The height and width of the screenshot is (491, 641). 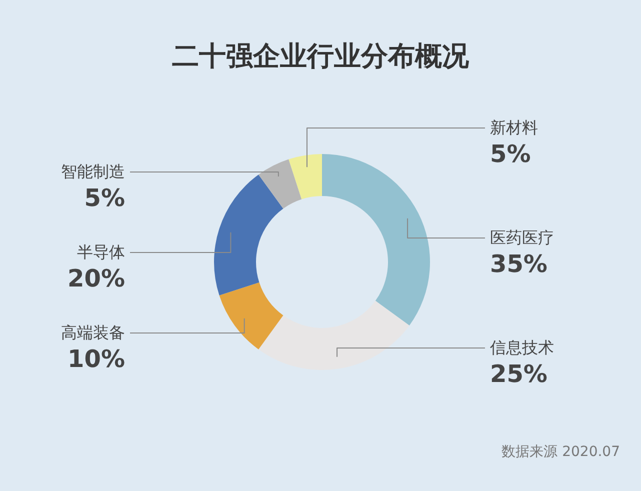 I want to click on source-note: 数据来源 2020.07, so click(x=561, y=452).